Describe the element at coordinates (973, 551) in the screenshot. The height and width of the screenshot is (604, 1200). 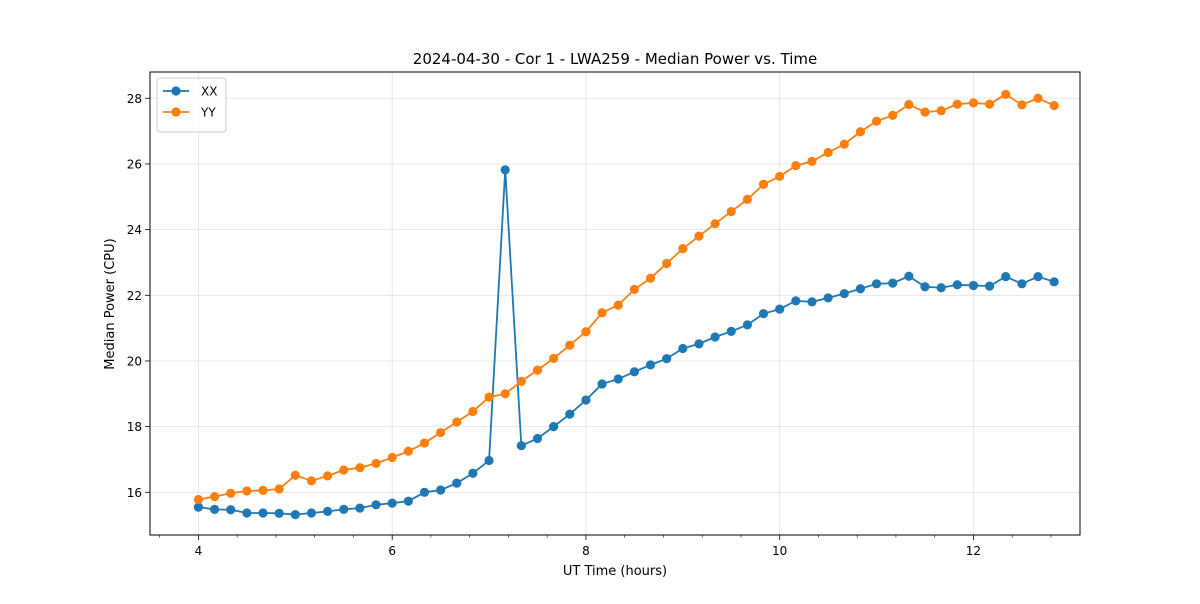
I see `x-tick-label: 12` at that location.